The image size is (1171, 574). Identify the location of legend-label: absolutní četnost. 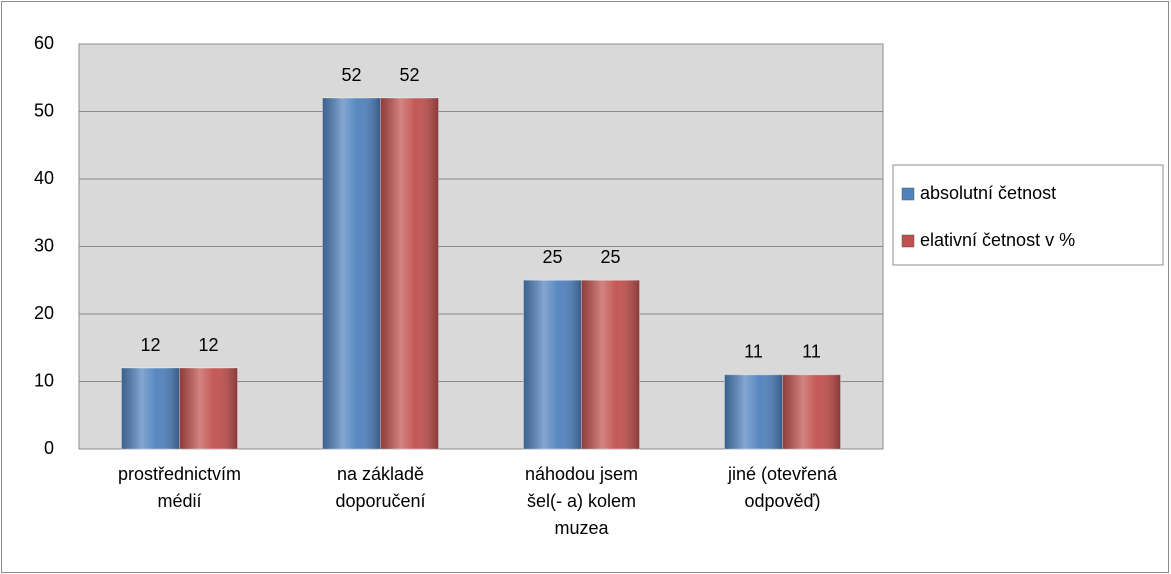
(988, 193).